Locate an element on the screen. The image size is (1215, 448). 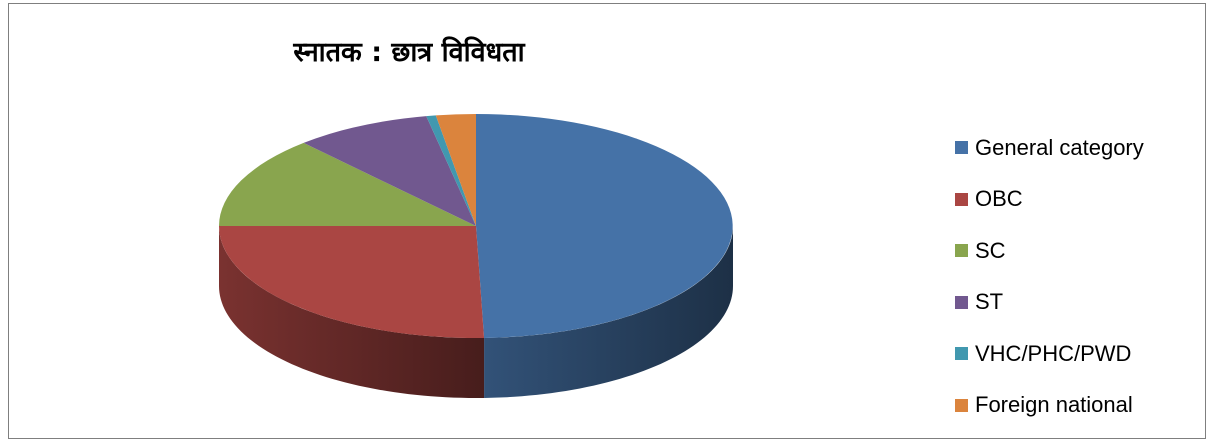
chart-title: स्नातक : छात्र विविधता is located at coordinates (409, 52).